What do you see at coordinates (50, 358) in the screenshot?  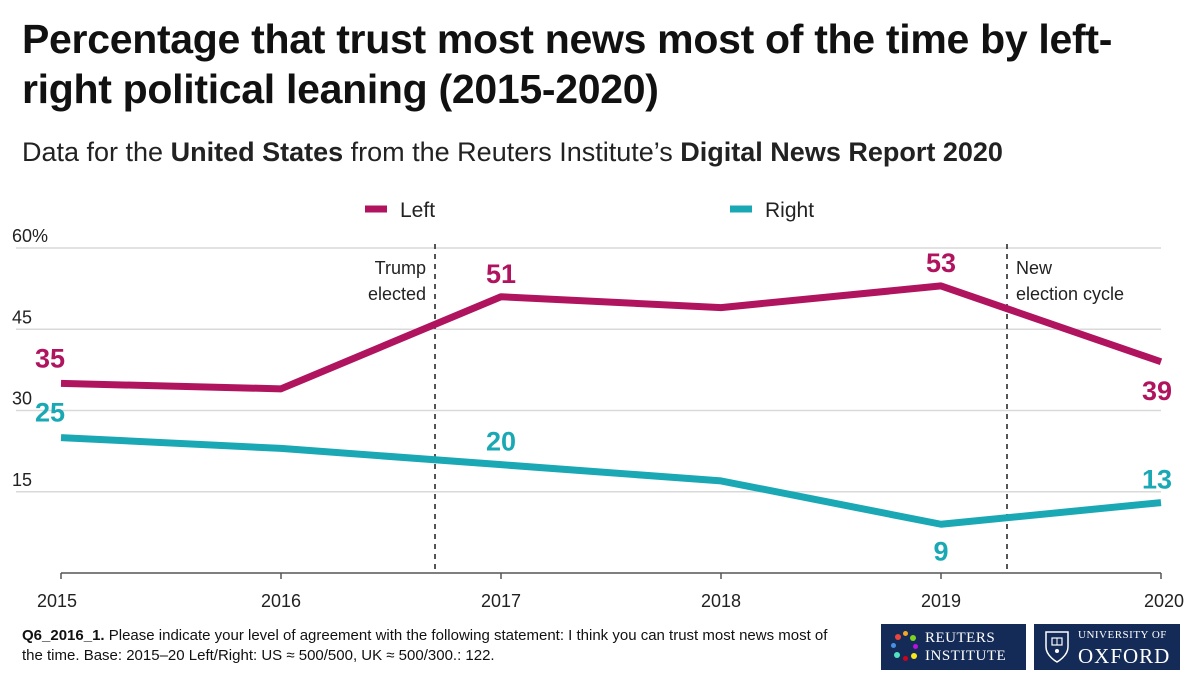 I see `data-label: 35` at bounding box center [50, 358].